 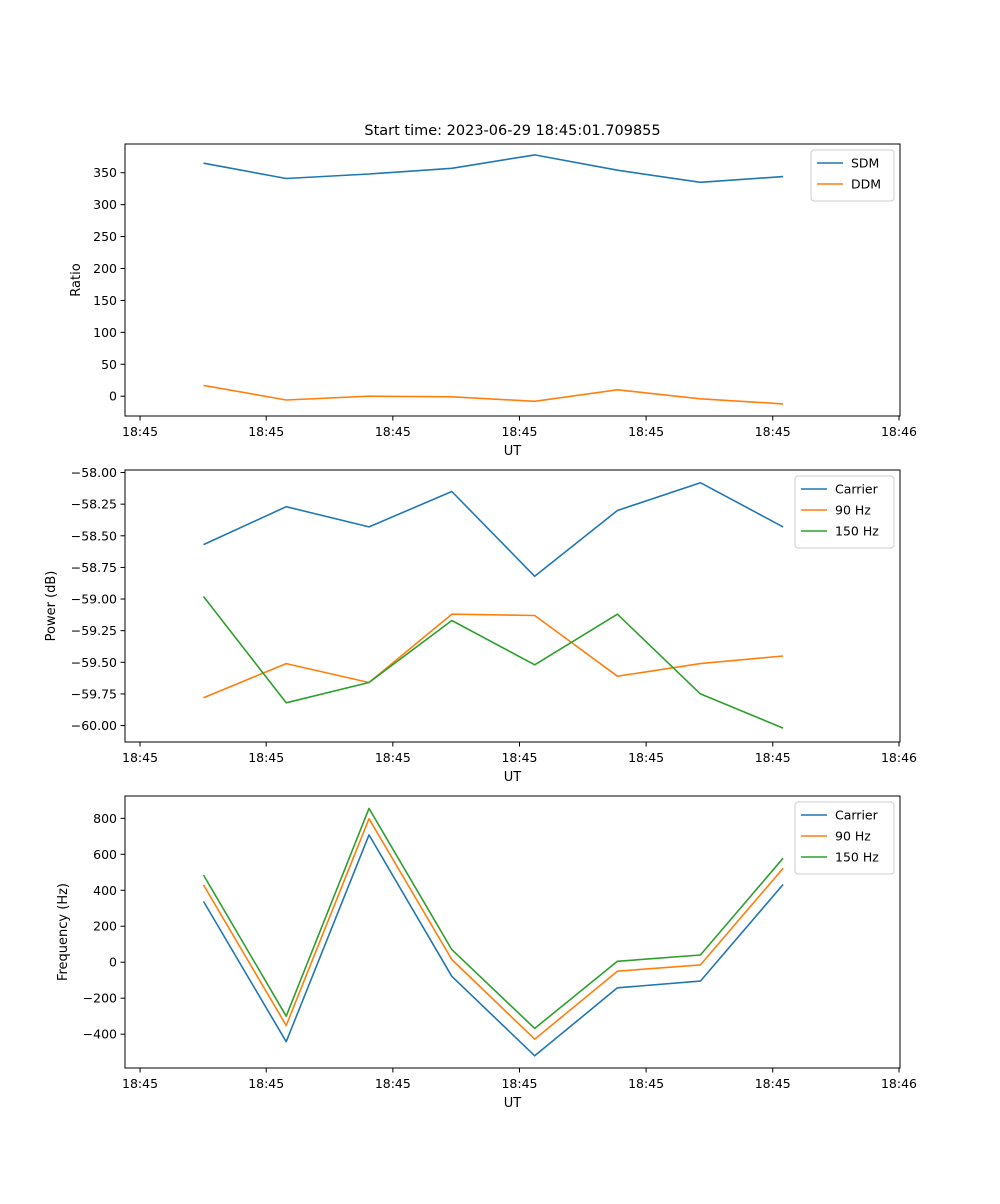 I want to click on chart-title: Start time: 2023-06-29 18:45:01.709855, so click(x=512, y=131).